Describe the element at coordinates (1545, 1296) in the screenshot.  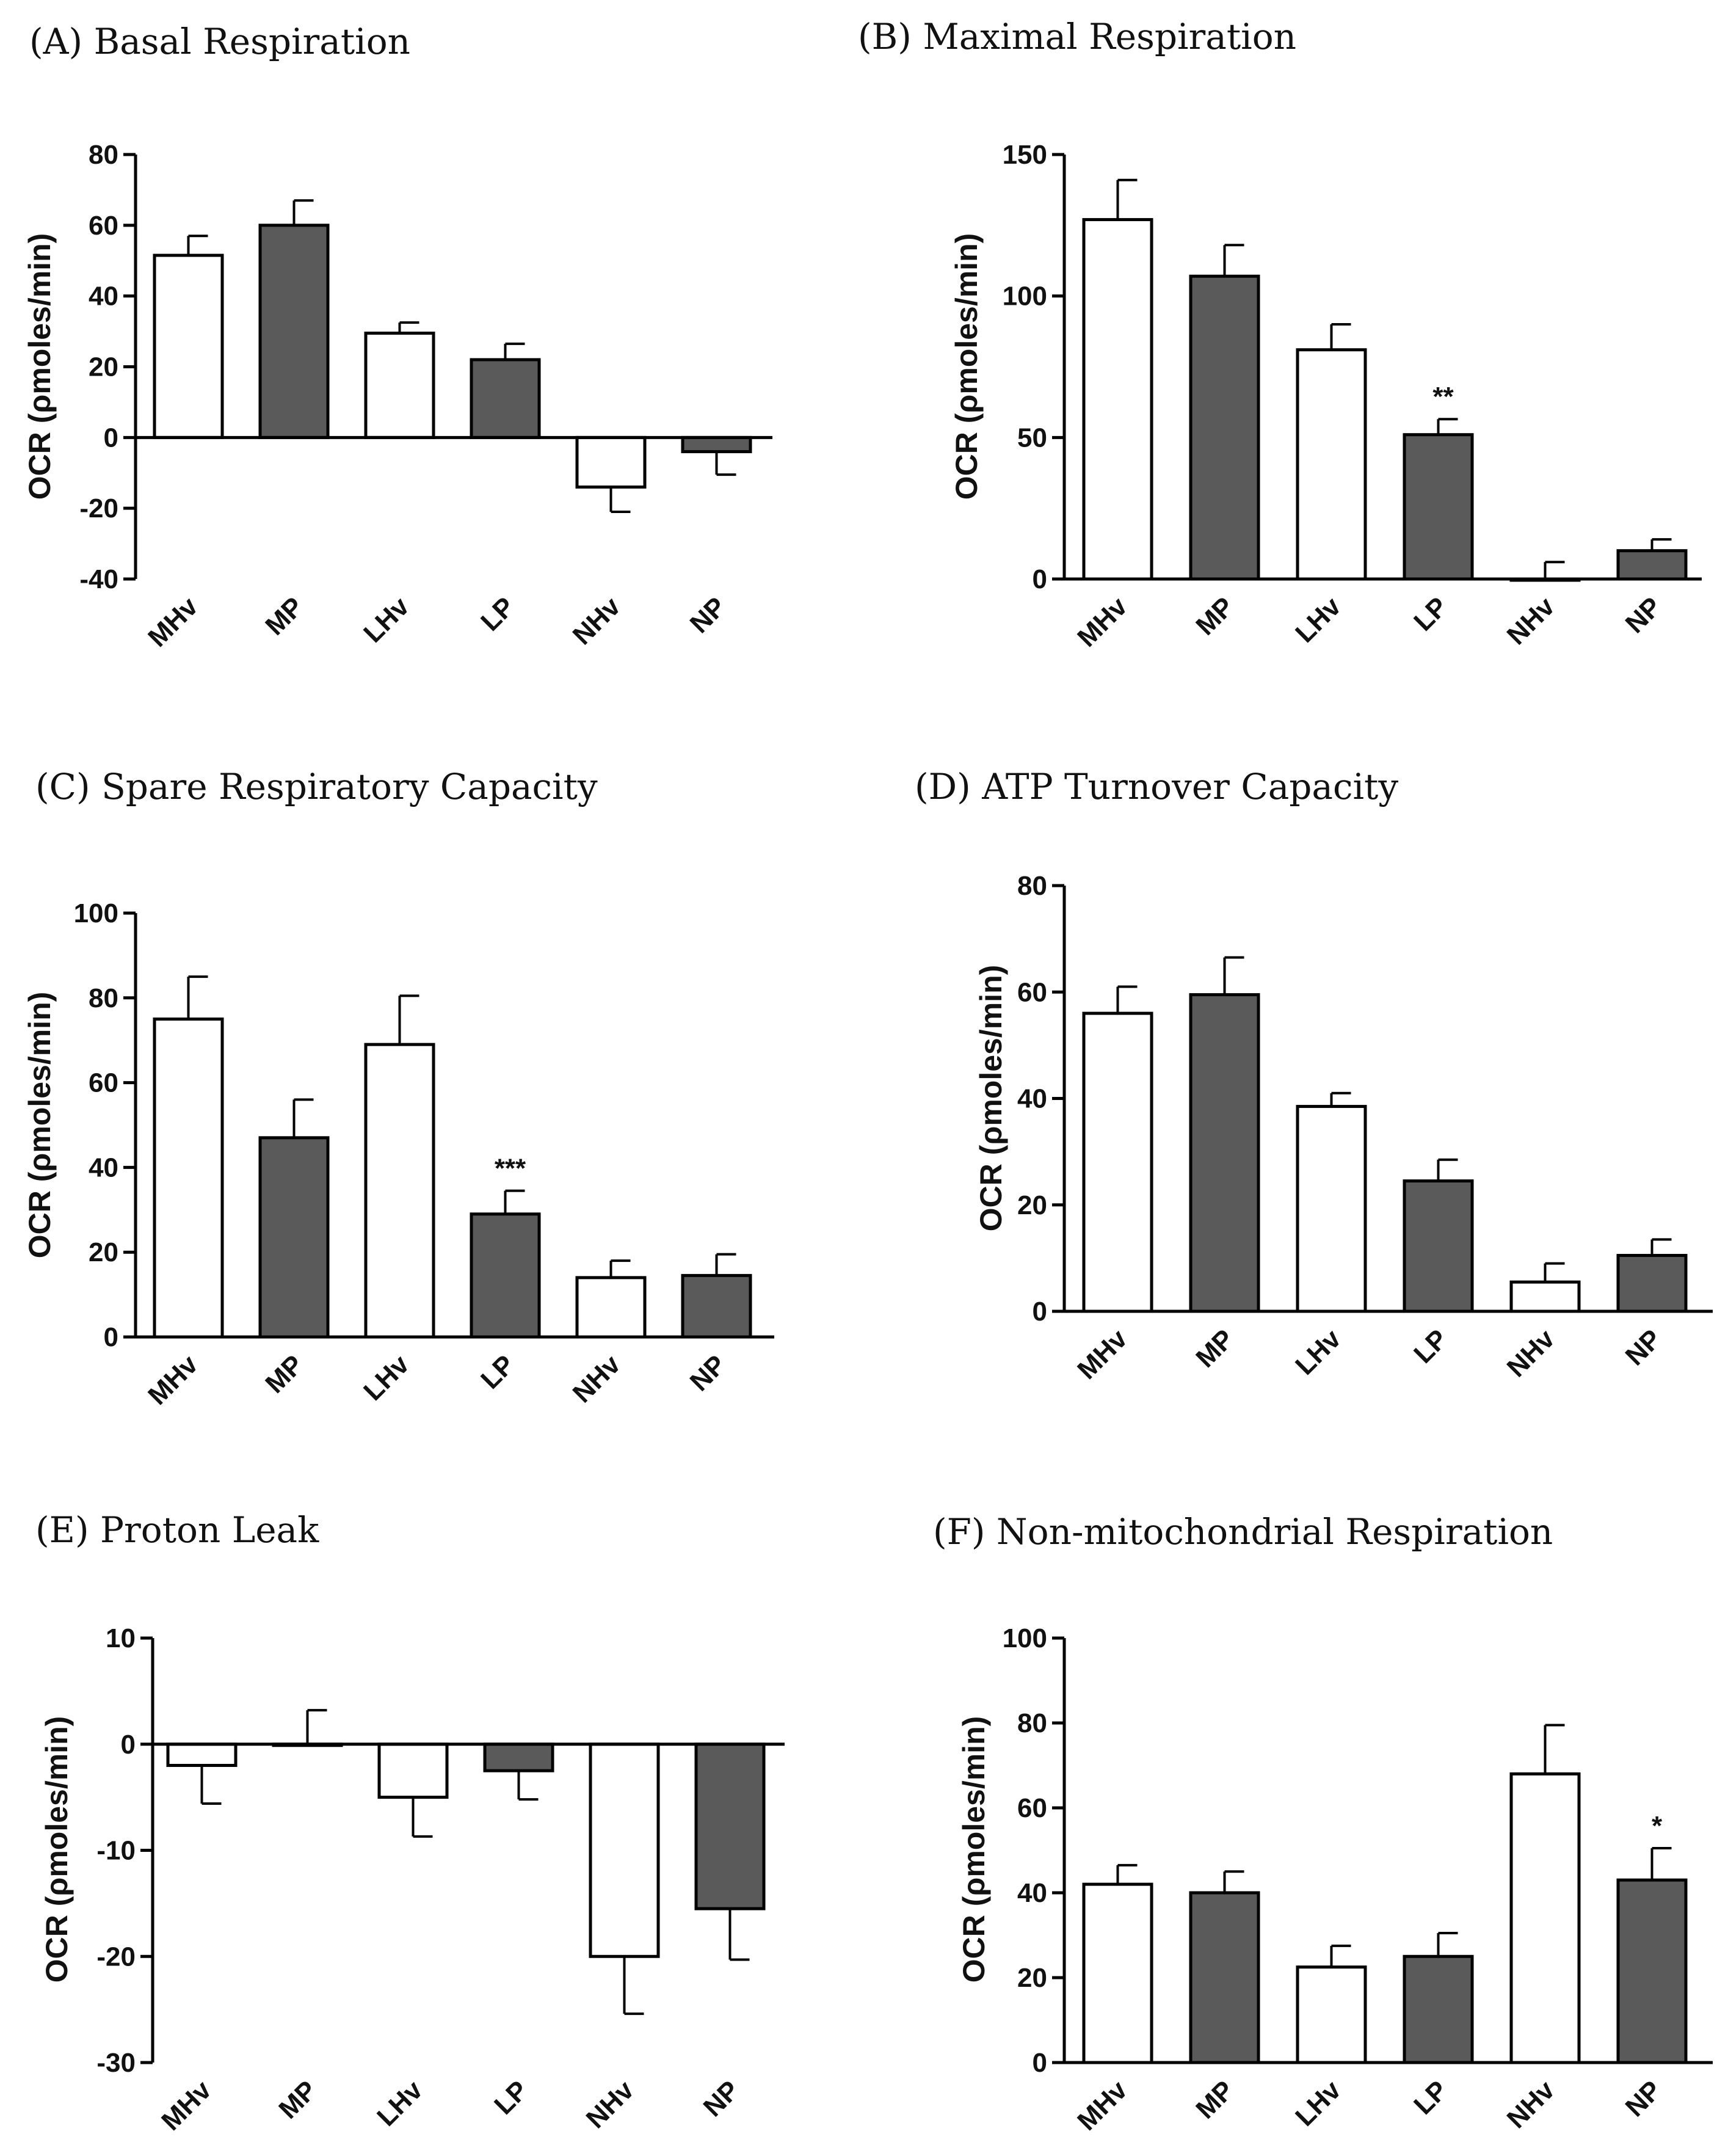
I see `panel4-bar-NHv` at that location.